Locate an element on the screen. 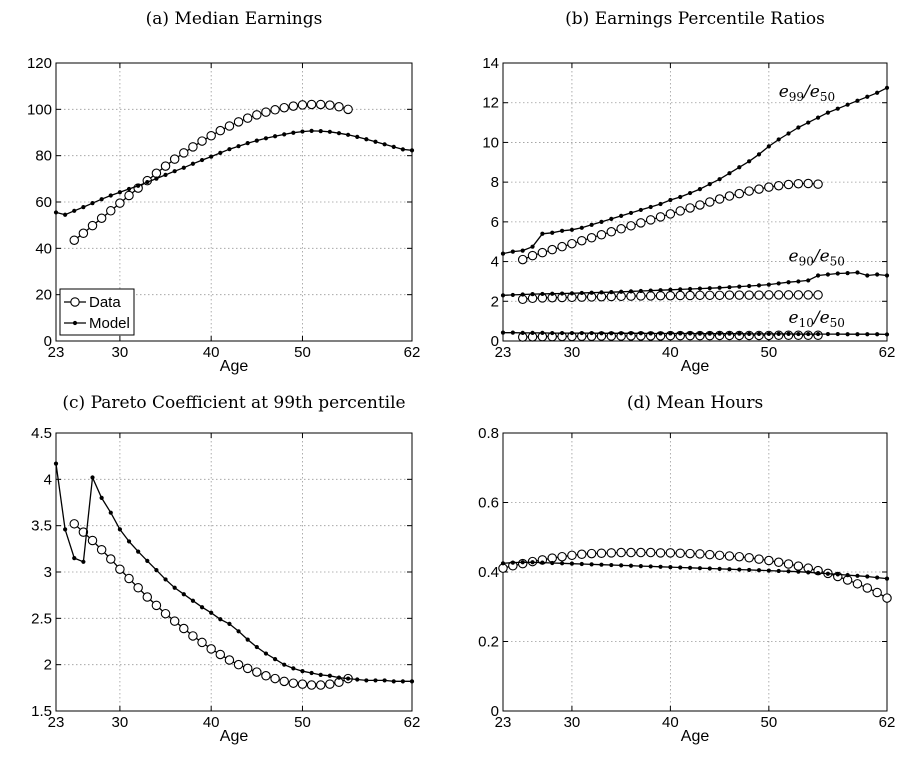 The width and height of the screenshot is (901, 757). annotation-separator: /e is located at coordinates (821, 318).